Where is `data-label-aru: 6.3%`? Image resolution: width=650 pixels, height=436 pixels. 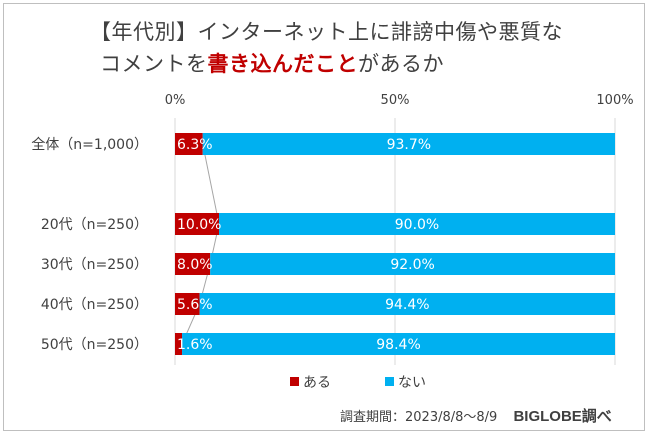 data-label-aru: 6.3% is located at coordinates (195, 145).